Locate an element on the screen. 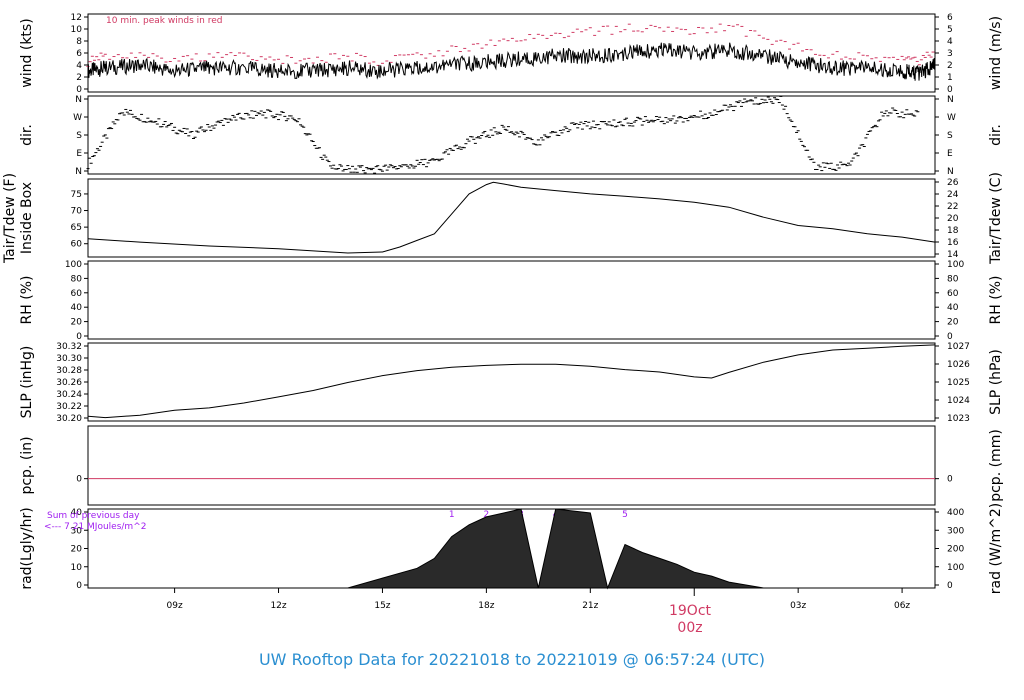 This screenshot has width=1024, height=700. temperature-line is located at coordinates (511, 217).